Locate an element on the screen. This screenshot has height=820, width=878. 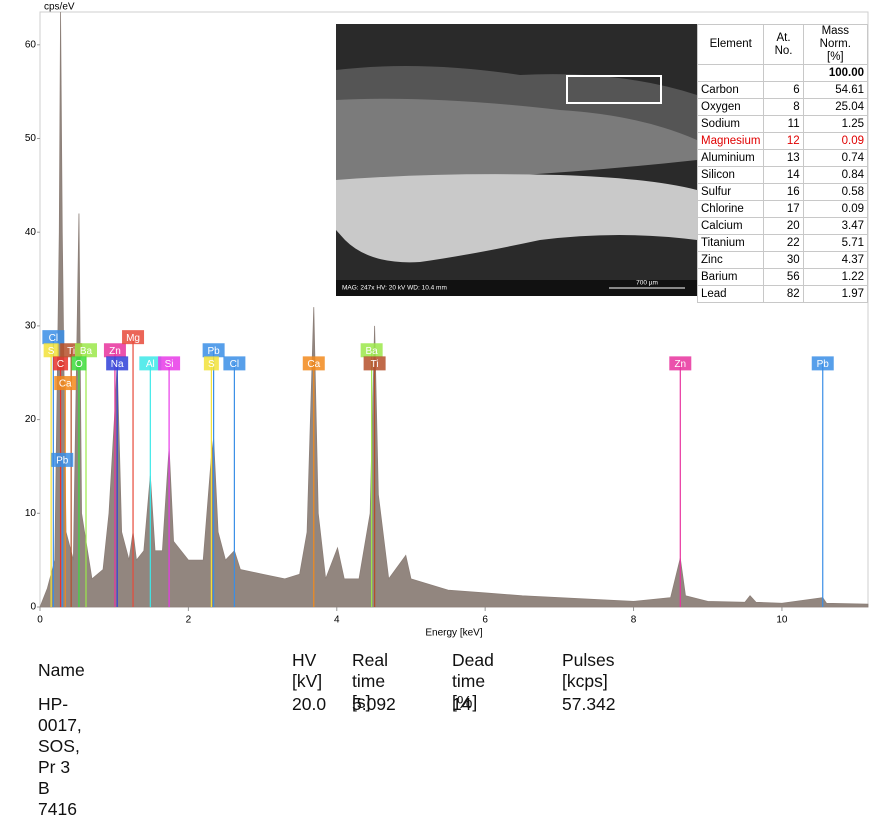
summary-header: Real time [s] is located at coordinates (370, 681).